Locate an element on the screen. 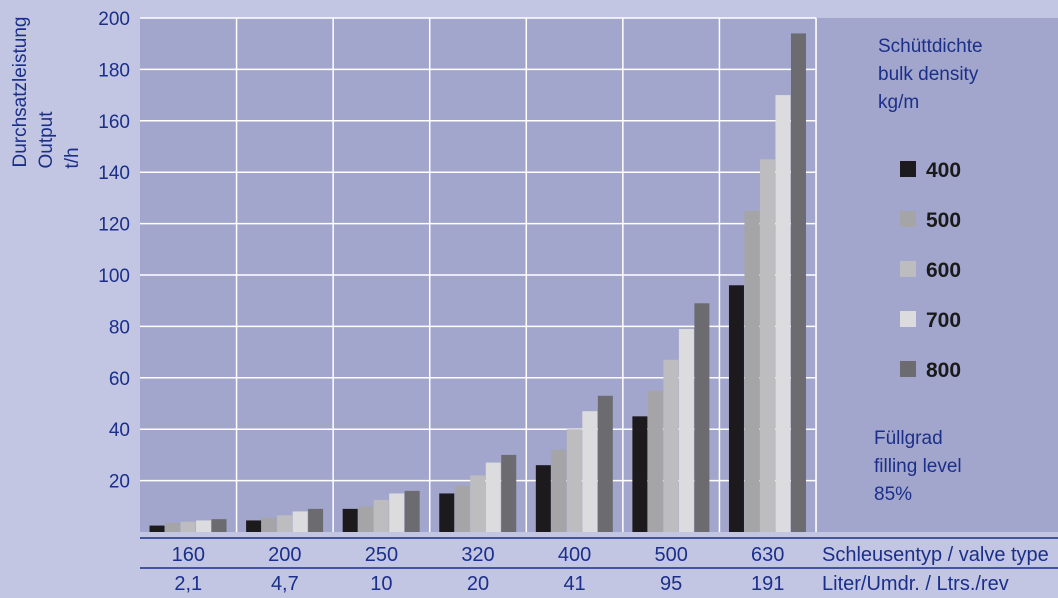  y-tick-labels: 20 40 60 80 100 120 140 160 180 200 is located at coordinates (114, 251).